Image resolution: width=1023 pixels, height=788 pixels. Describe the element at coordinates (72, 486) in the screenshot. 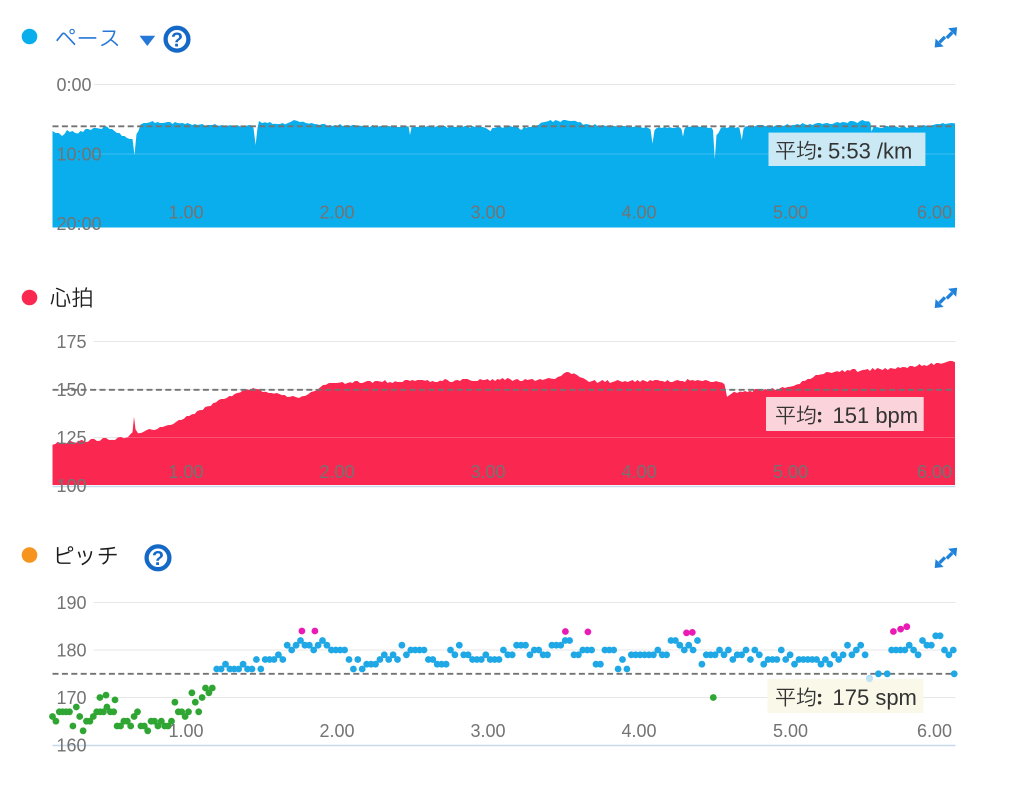

I see `svg-text: 100` at that location.